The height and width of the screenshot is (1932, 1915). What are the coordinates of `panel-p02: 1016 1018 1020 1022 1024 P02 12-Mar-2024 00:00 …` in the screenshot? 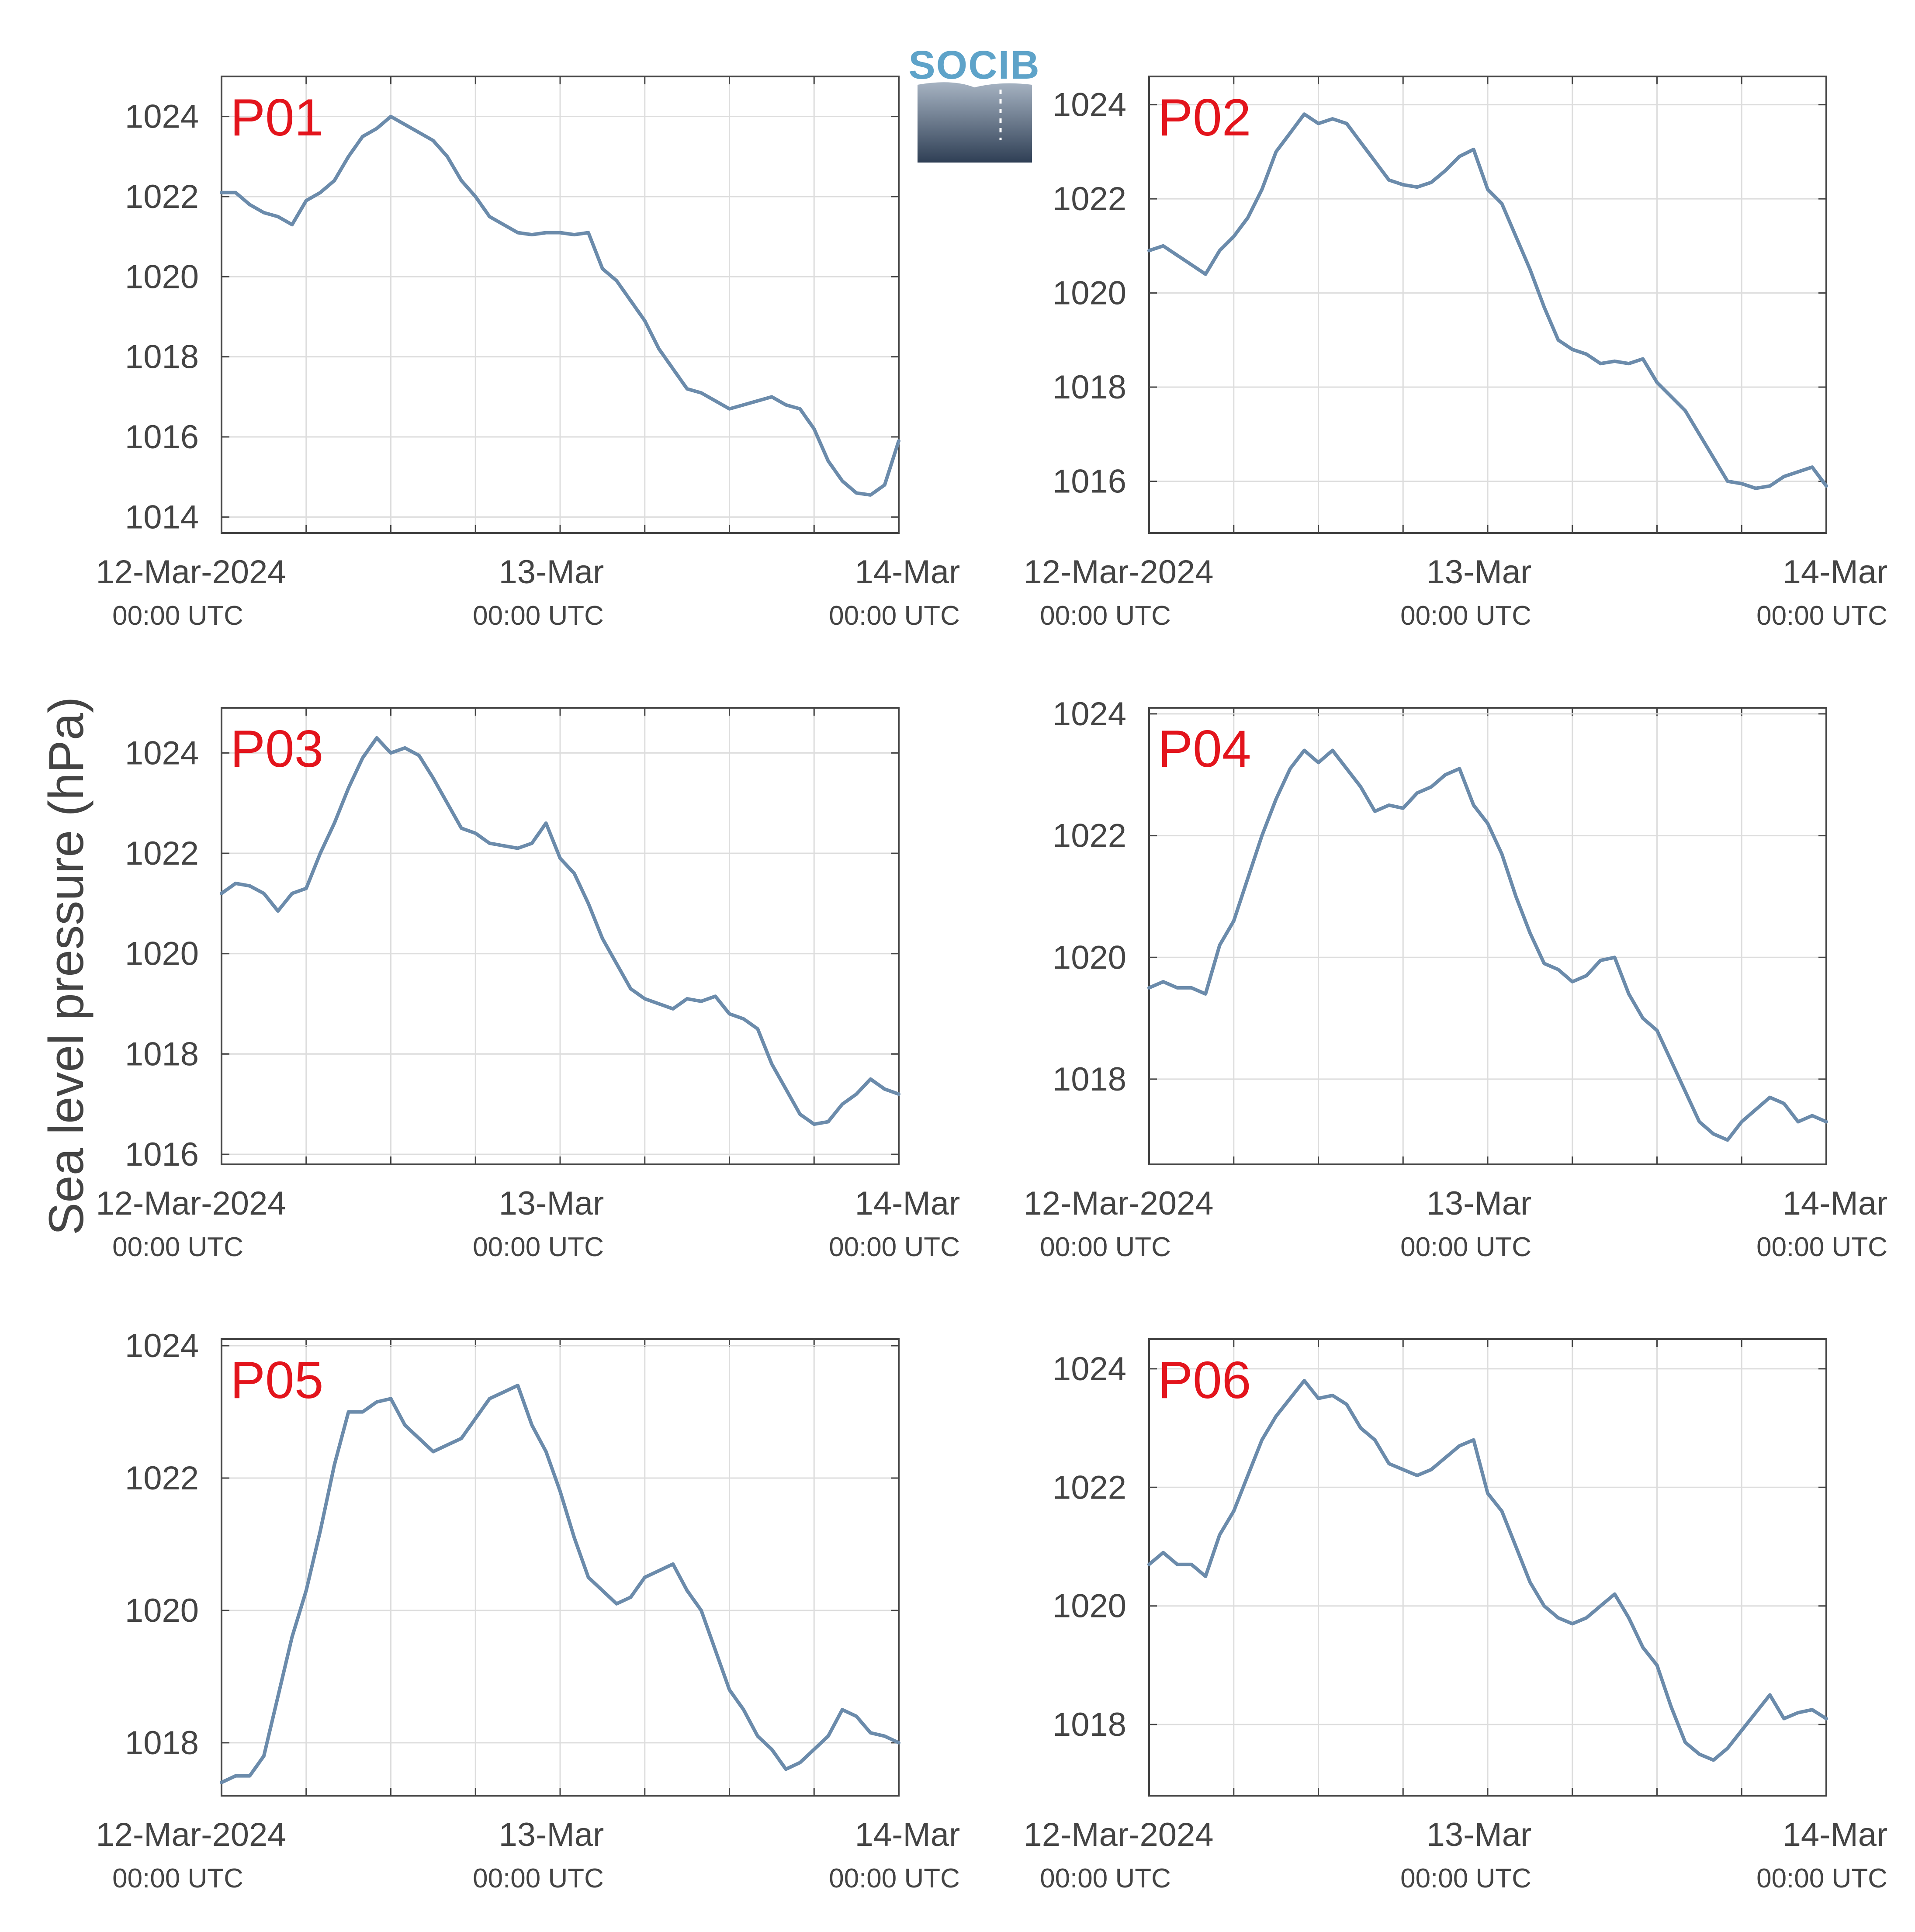 It's located at (1455, 353).